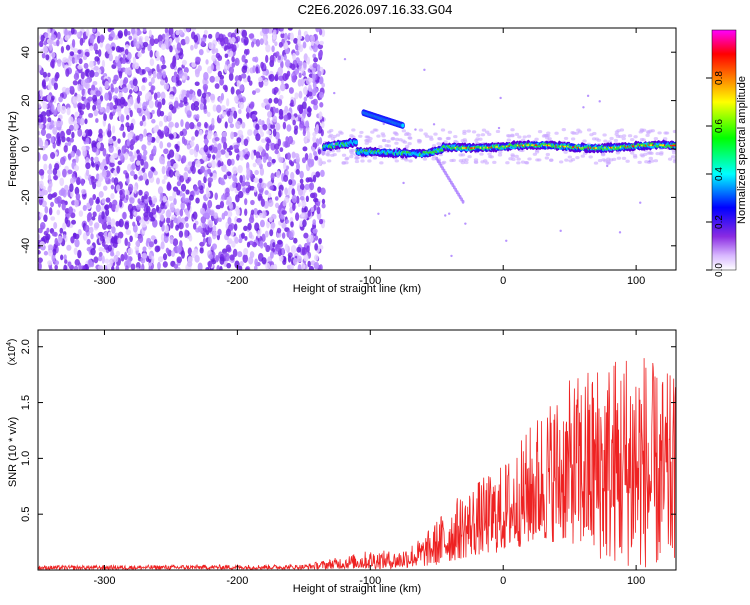 This screenshot has width=750, height=605. I want to click on track-cell, so click(356, 142).